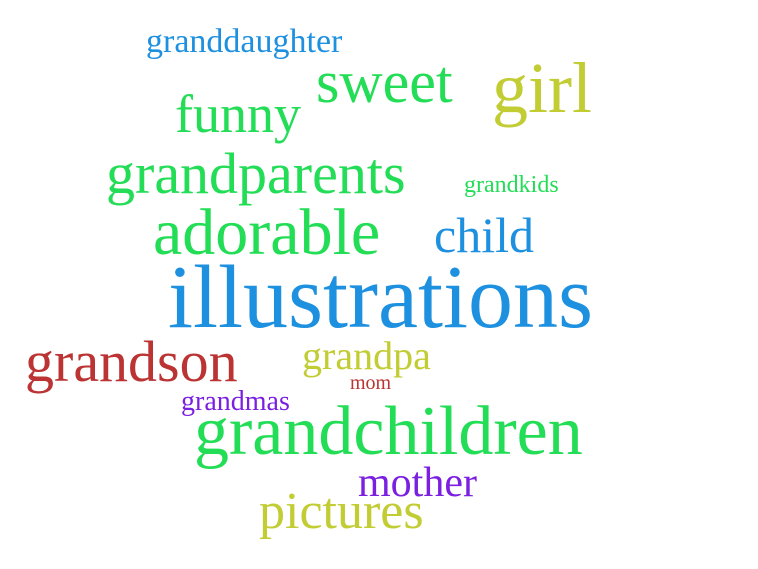  I want to click on word-granddaughter: granddaughter, so click(244, 41).